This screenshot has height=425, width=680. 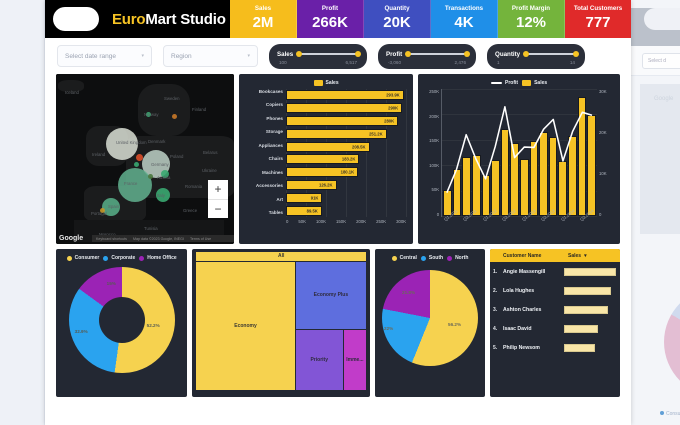 What do you see at coordinates (336, 133) in the screenshot?
I see `bar: 251.2K` at bounding box center [336, 133].